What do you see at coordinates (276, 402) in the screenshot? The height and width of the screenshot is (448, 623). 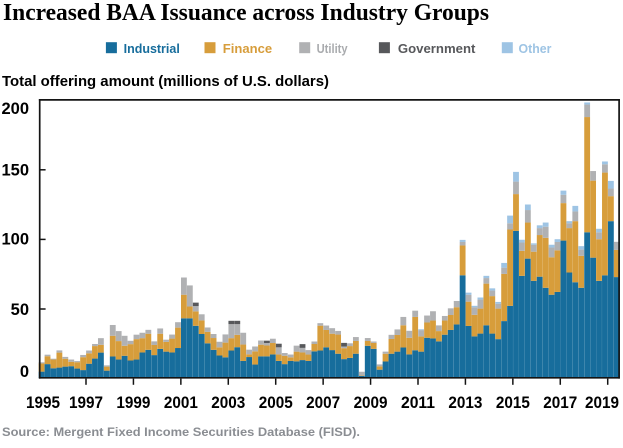 I see `svg-text: 2005` at bounding box center [276, 402].